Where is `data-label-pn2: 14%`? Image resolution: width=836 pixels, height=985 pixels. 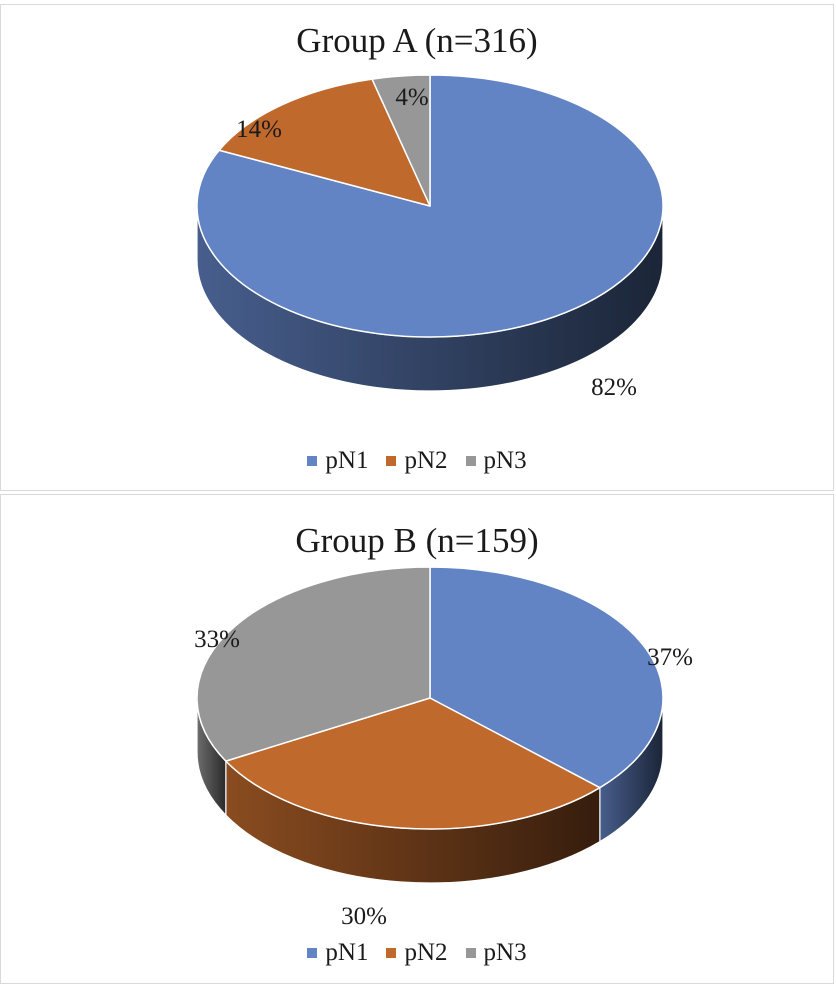
data-label-pn2: 14% is located at coordinates (259, 129).